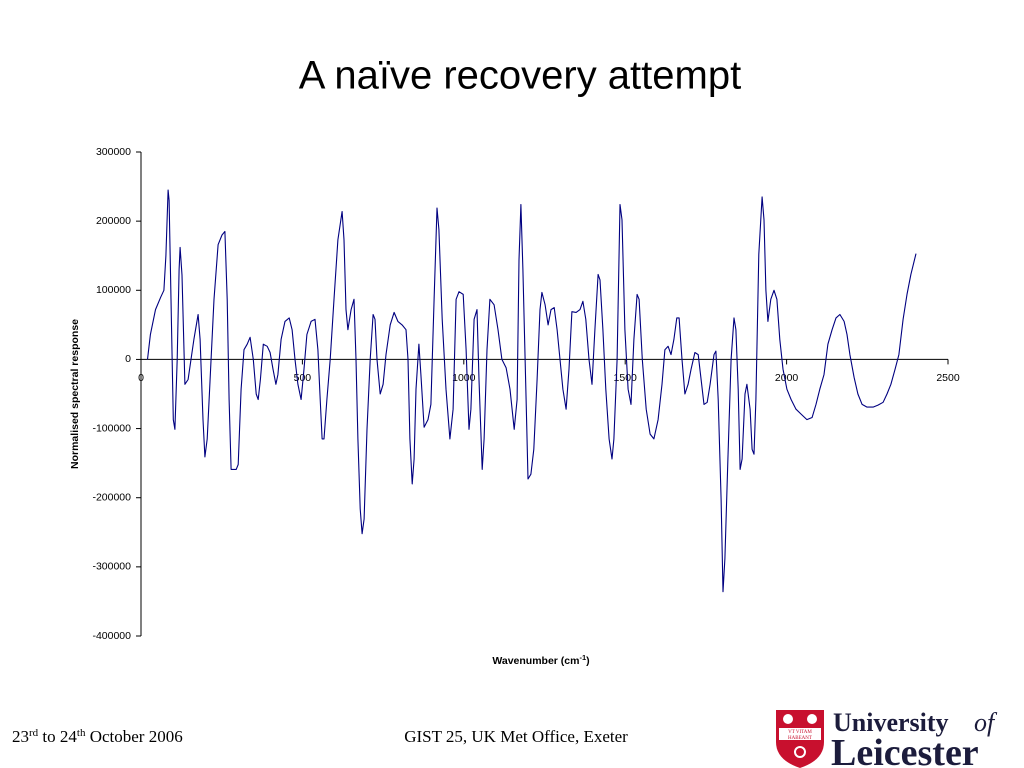 This screenshot has height=768, width=1024. What do you see at coordinates (81, 733) in the screenshot?
I see `footer-date-sup: th` at bounding box center [81, 733].